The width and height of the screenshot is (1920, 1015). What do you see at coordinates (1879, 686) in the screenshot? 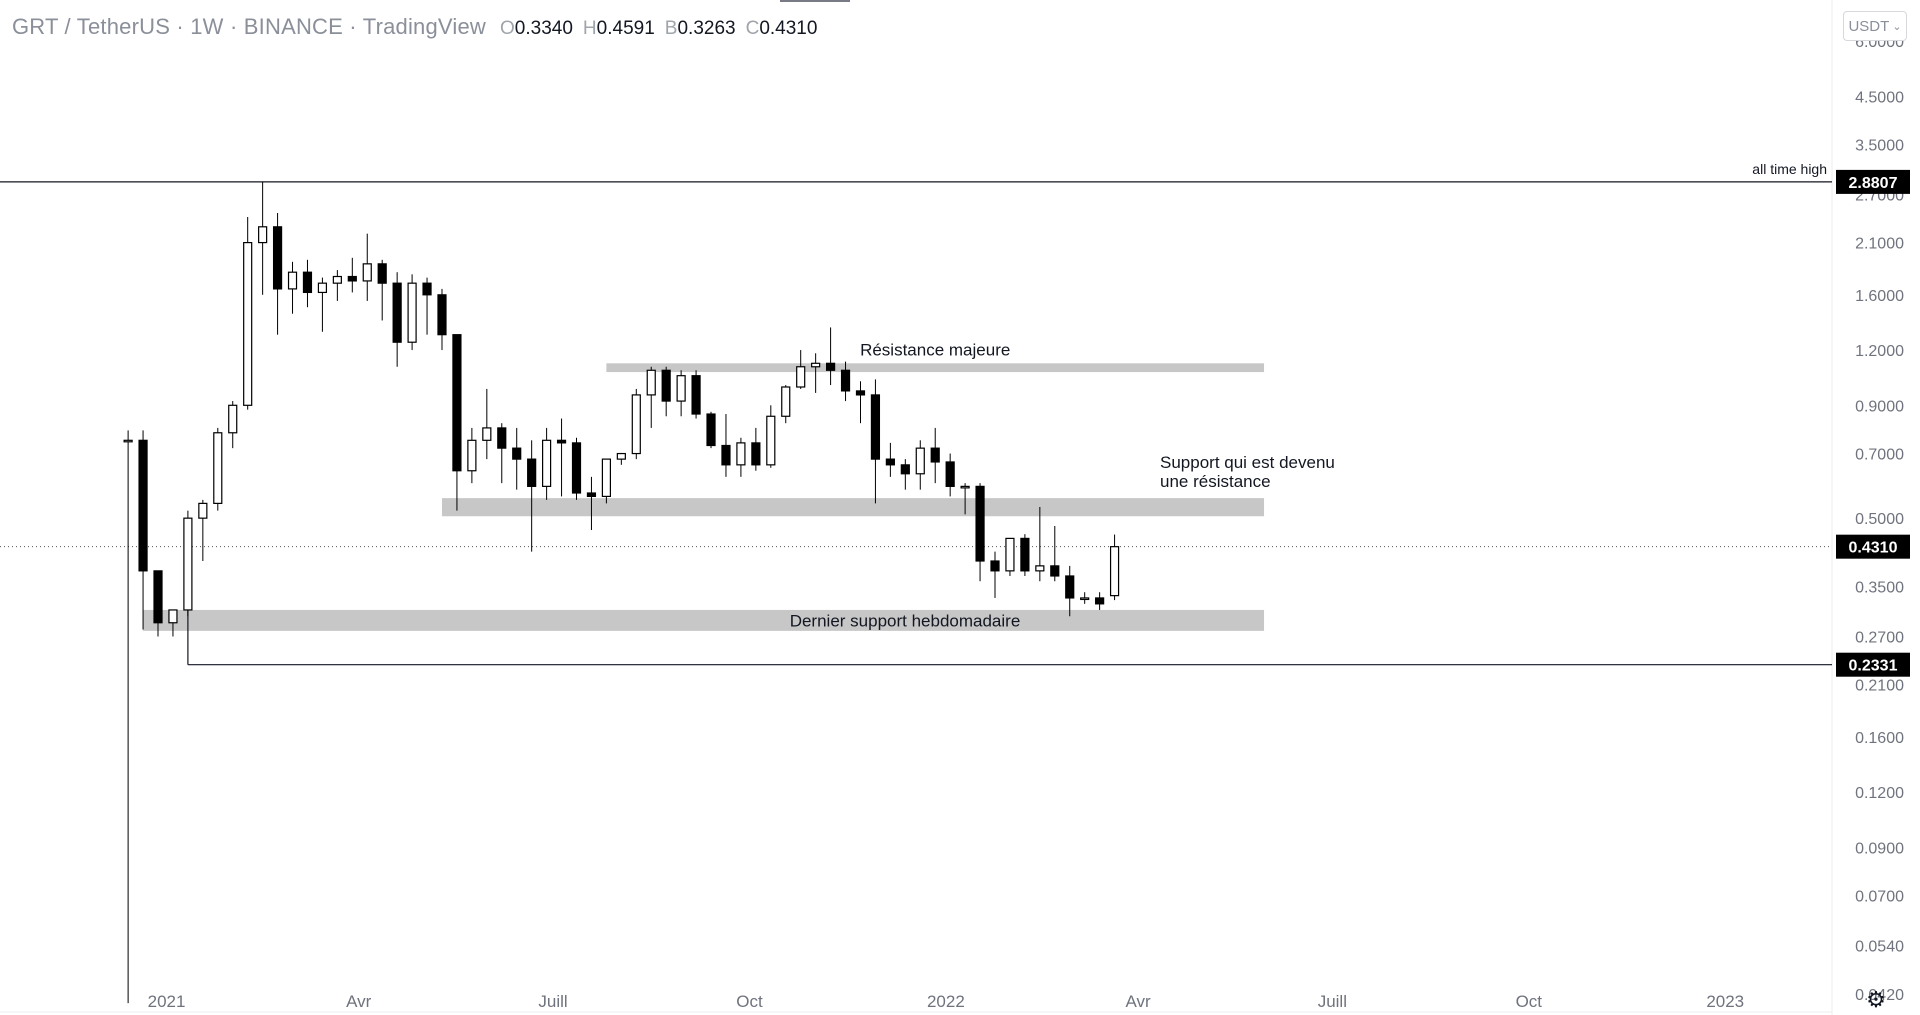
I see `y-tick-label: 0.2100` at bounding box center [1879, 686].